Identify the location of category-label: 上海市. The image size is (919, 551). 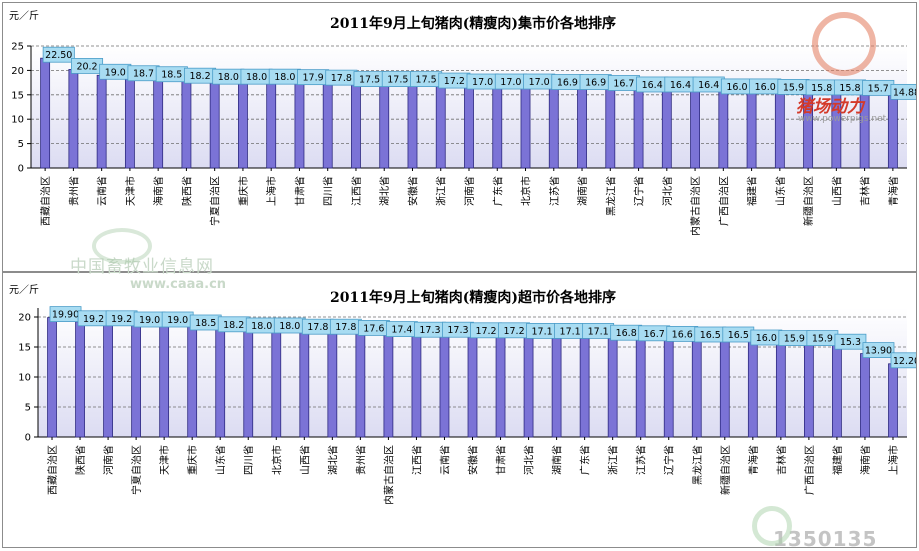
(893, 460).